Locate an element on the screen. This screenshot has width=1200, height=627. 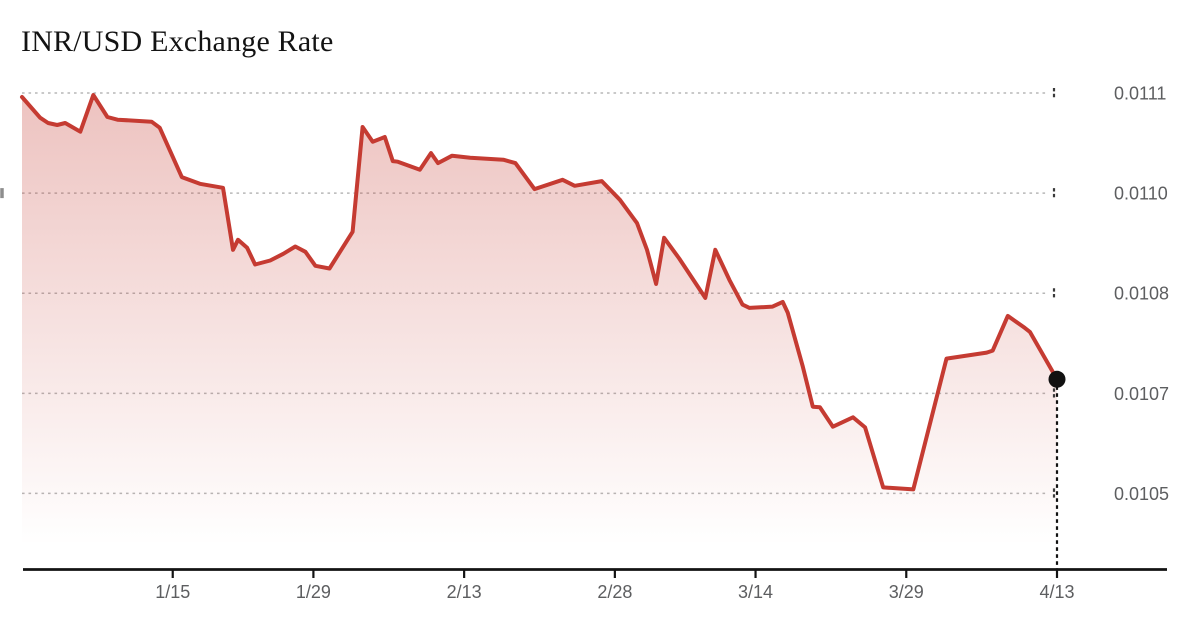
x-axis-label: 2/28 is located at coordinates (614, 592).